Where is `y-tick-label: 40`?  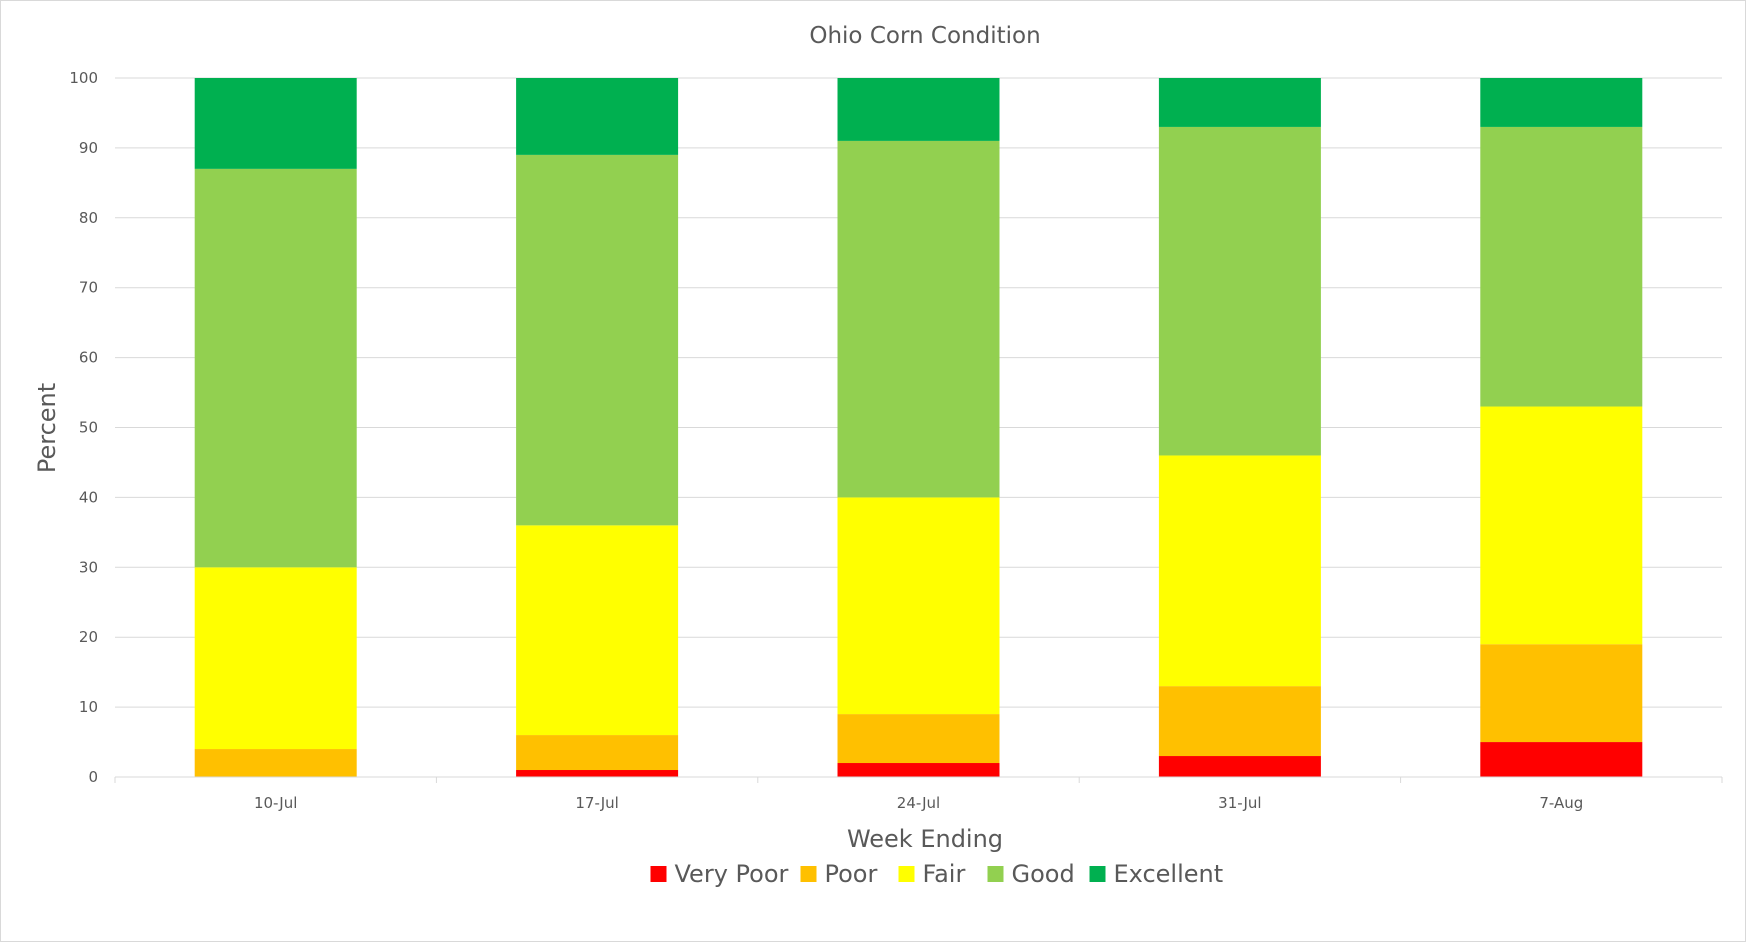 y-tick-label: 40 is located at coordinates (88, 497).